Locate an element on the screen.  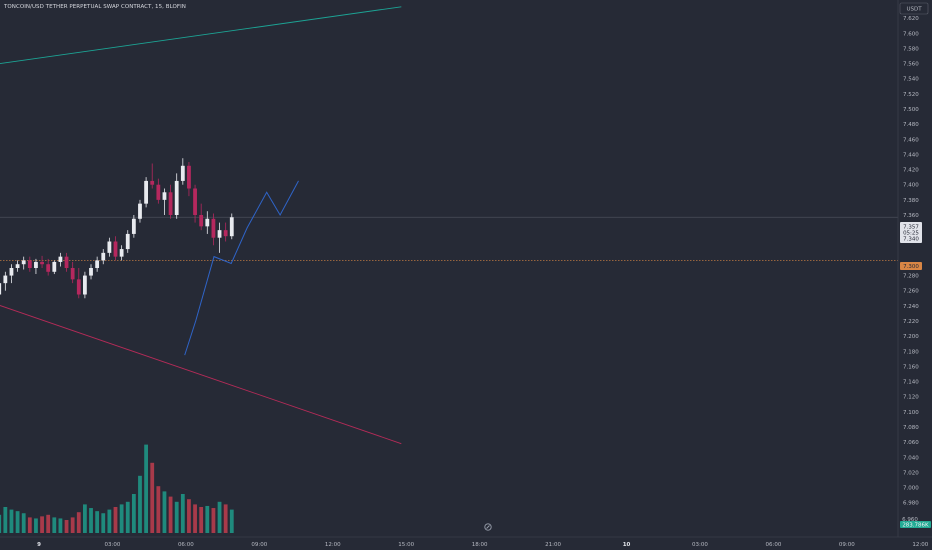
x-tick-label: 12:00 is located at coordinates (333, 545).